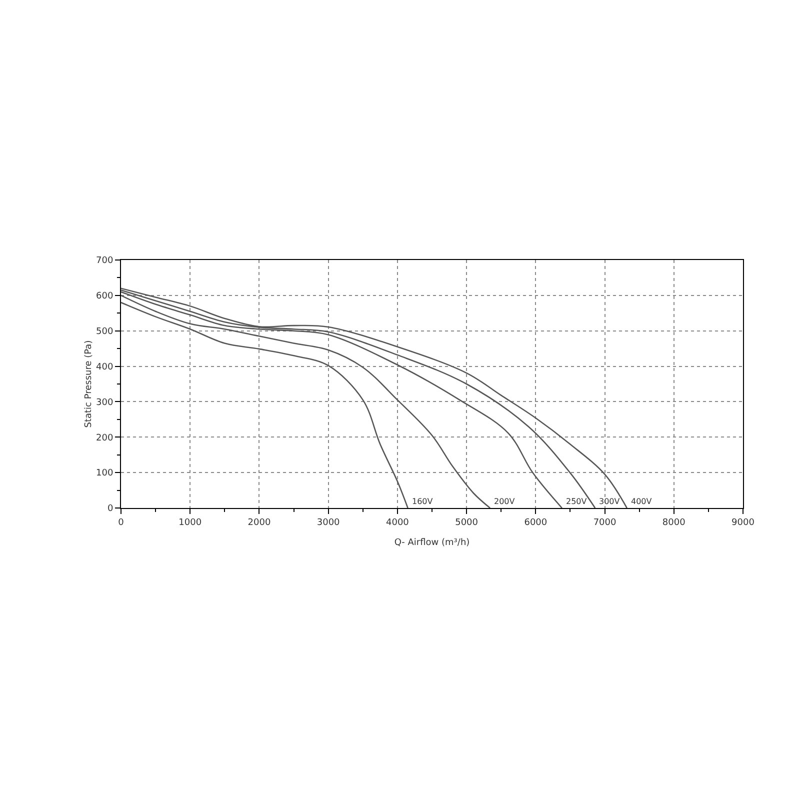 This screenshot has height=800, width=800. Describe the element at coordinates (121, 523) in the screenshot. I see `x-tick-label: 0` at that location.